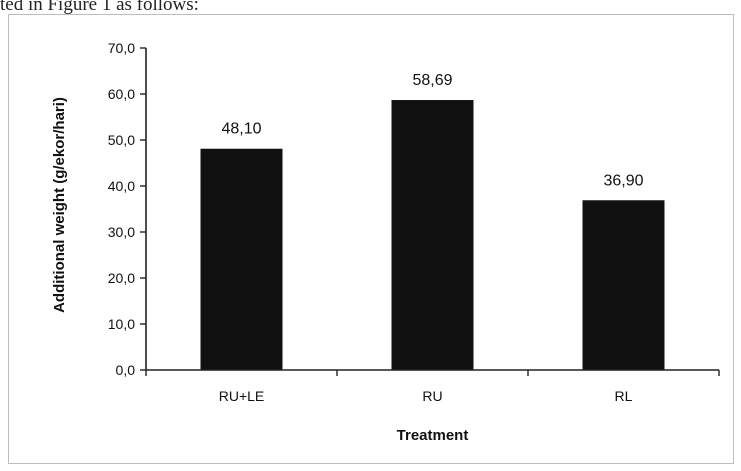 The width and height of the screenshot is (741, 471). What do you see at coordinates (432, 373) in the screenshot?
I see `x-axis-ticks` at bounding box center [432, 373].